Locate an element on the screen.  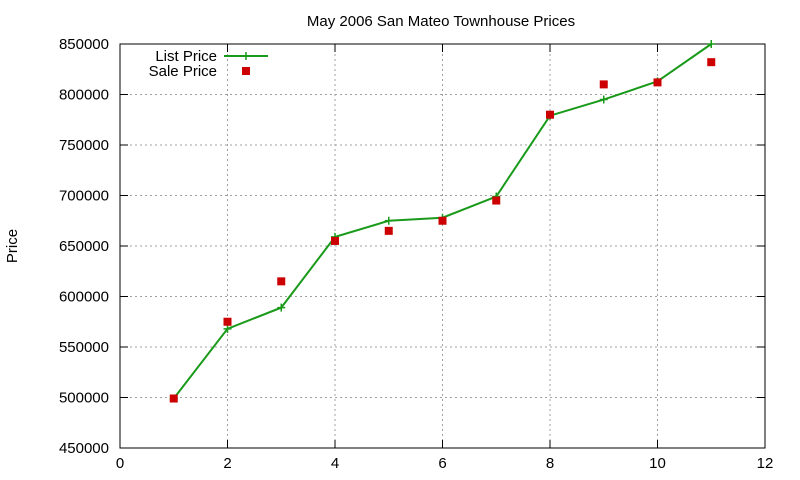
x-tick-label: 12 is located at coordinates (765, 463).